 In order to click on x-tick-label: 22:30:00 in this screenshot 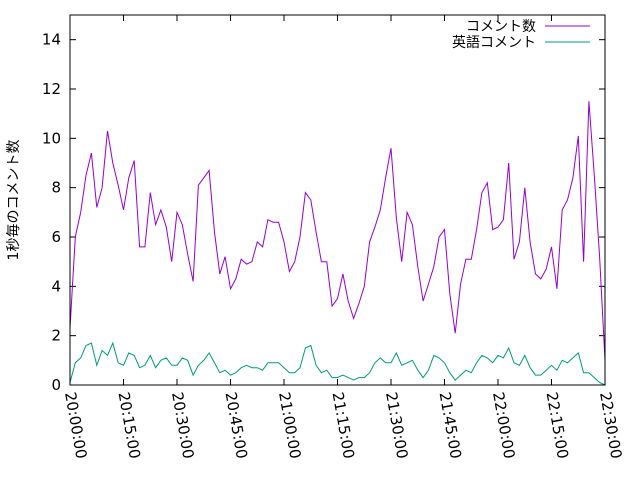, I will do `click(610, 425)`.